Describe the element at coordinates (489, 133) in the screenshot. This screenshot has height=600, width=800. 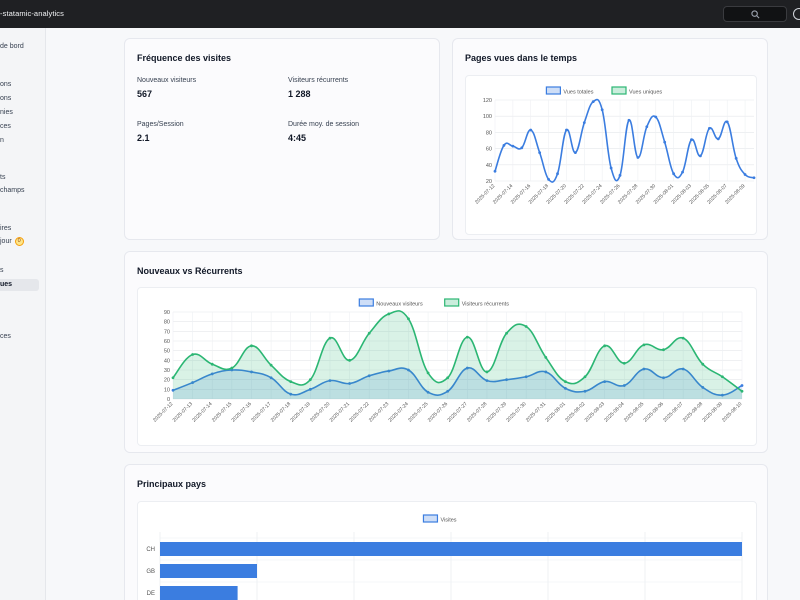
I see `y-tick-label: 80` at that location.